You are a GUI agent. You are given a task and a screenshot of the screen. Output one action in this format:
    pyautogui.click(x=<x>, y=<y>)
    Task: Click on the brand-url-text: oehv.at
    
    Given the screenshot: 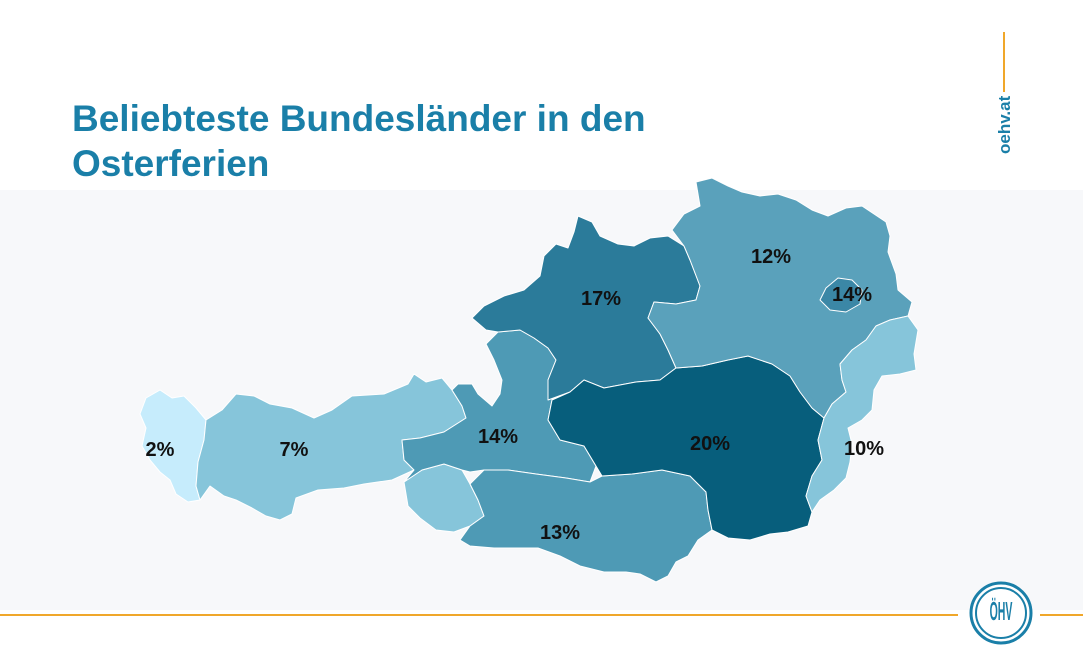 What is the action you would take?
    pyautogui.click(x=1004, y=125)
    